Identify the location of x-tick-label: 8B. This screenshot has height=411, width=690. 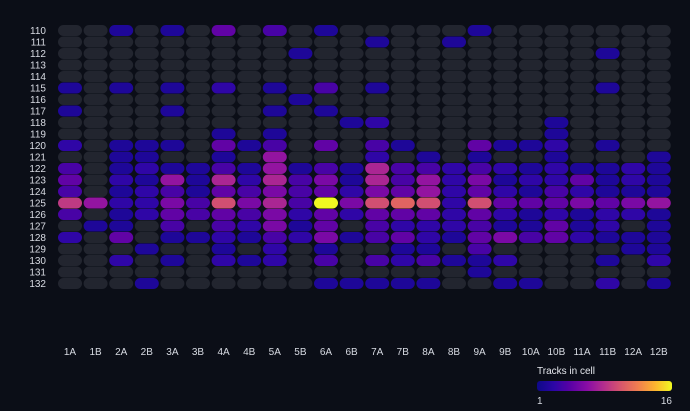
(454, 352).